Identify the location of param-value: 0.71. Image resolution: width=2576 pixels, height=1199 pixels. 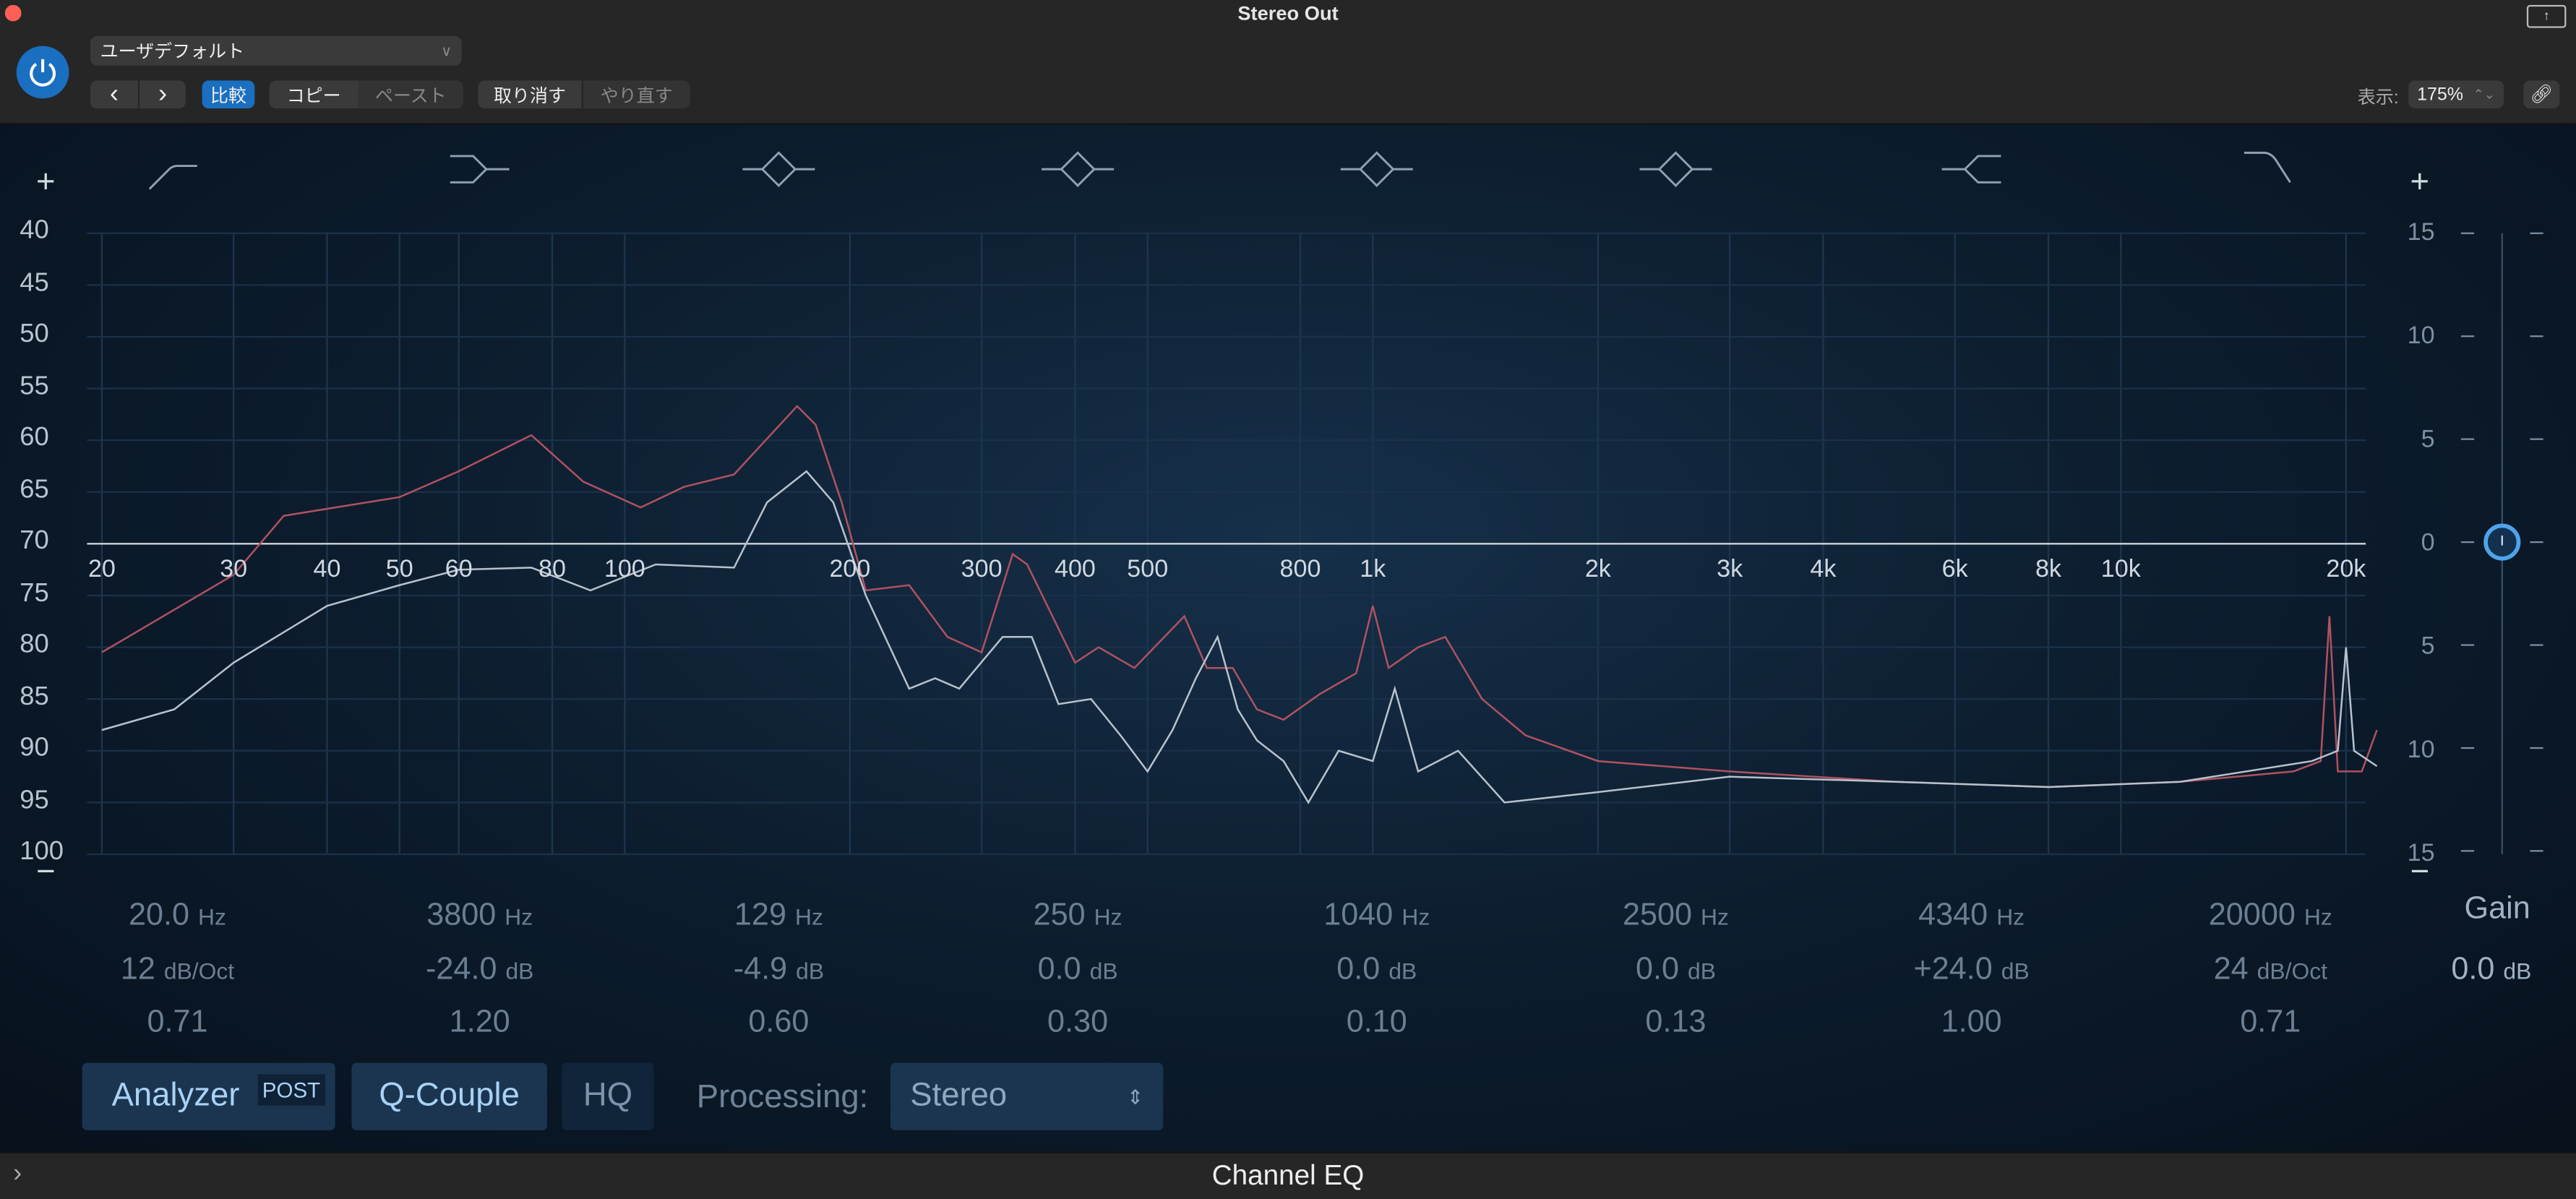
(2271, 1023).